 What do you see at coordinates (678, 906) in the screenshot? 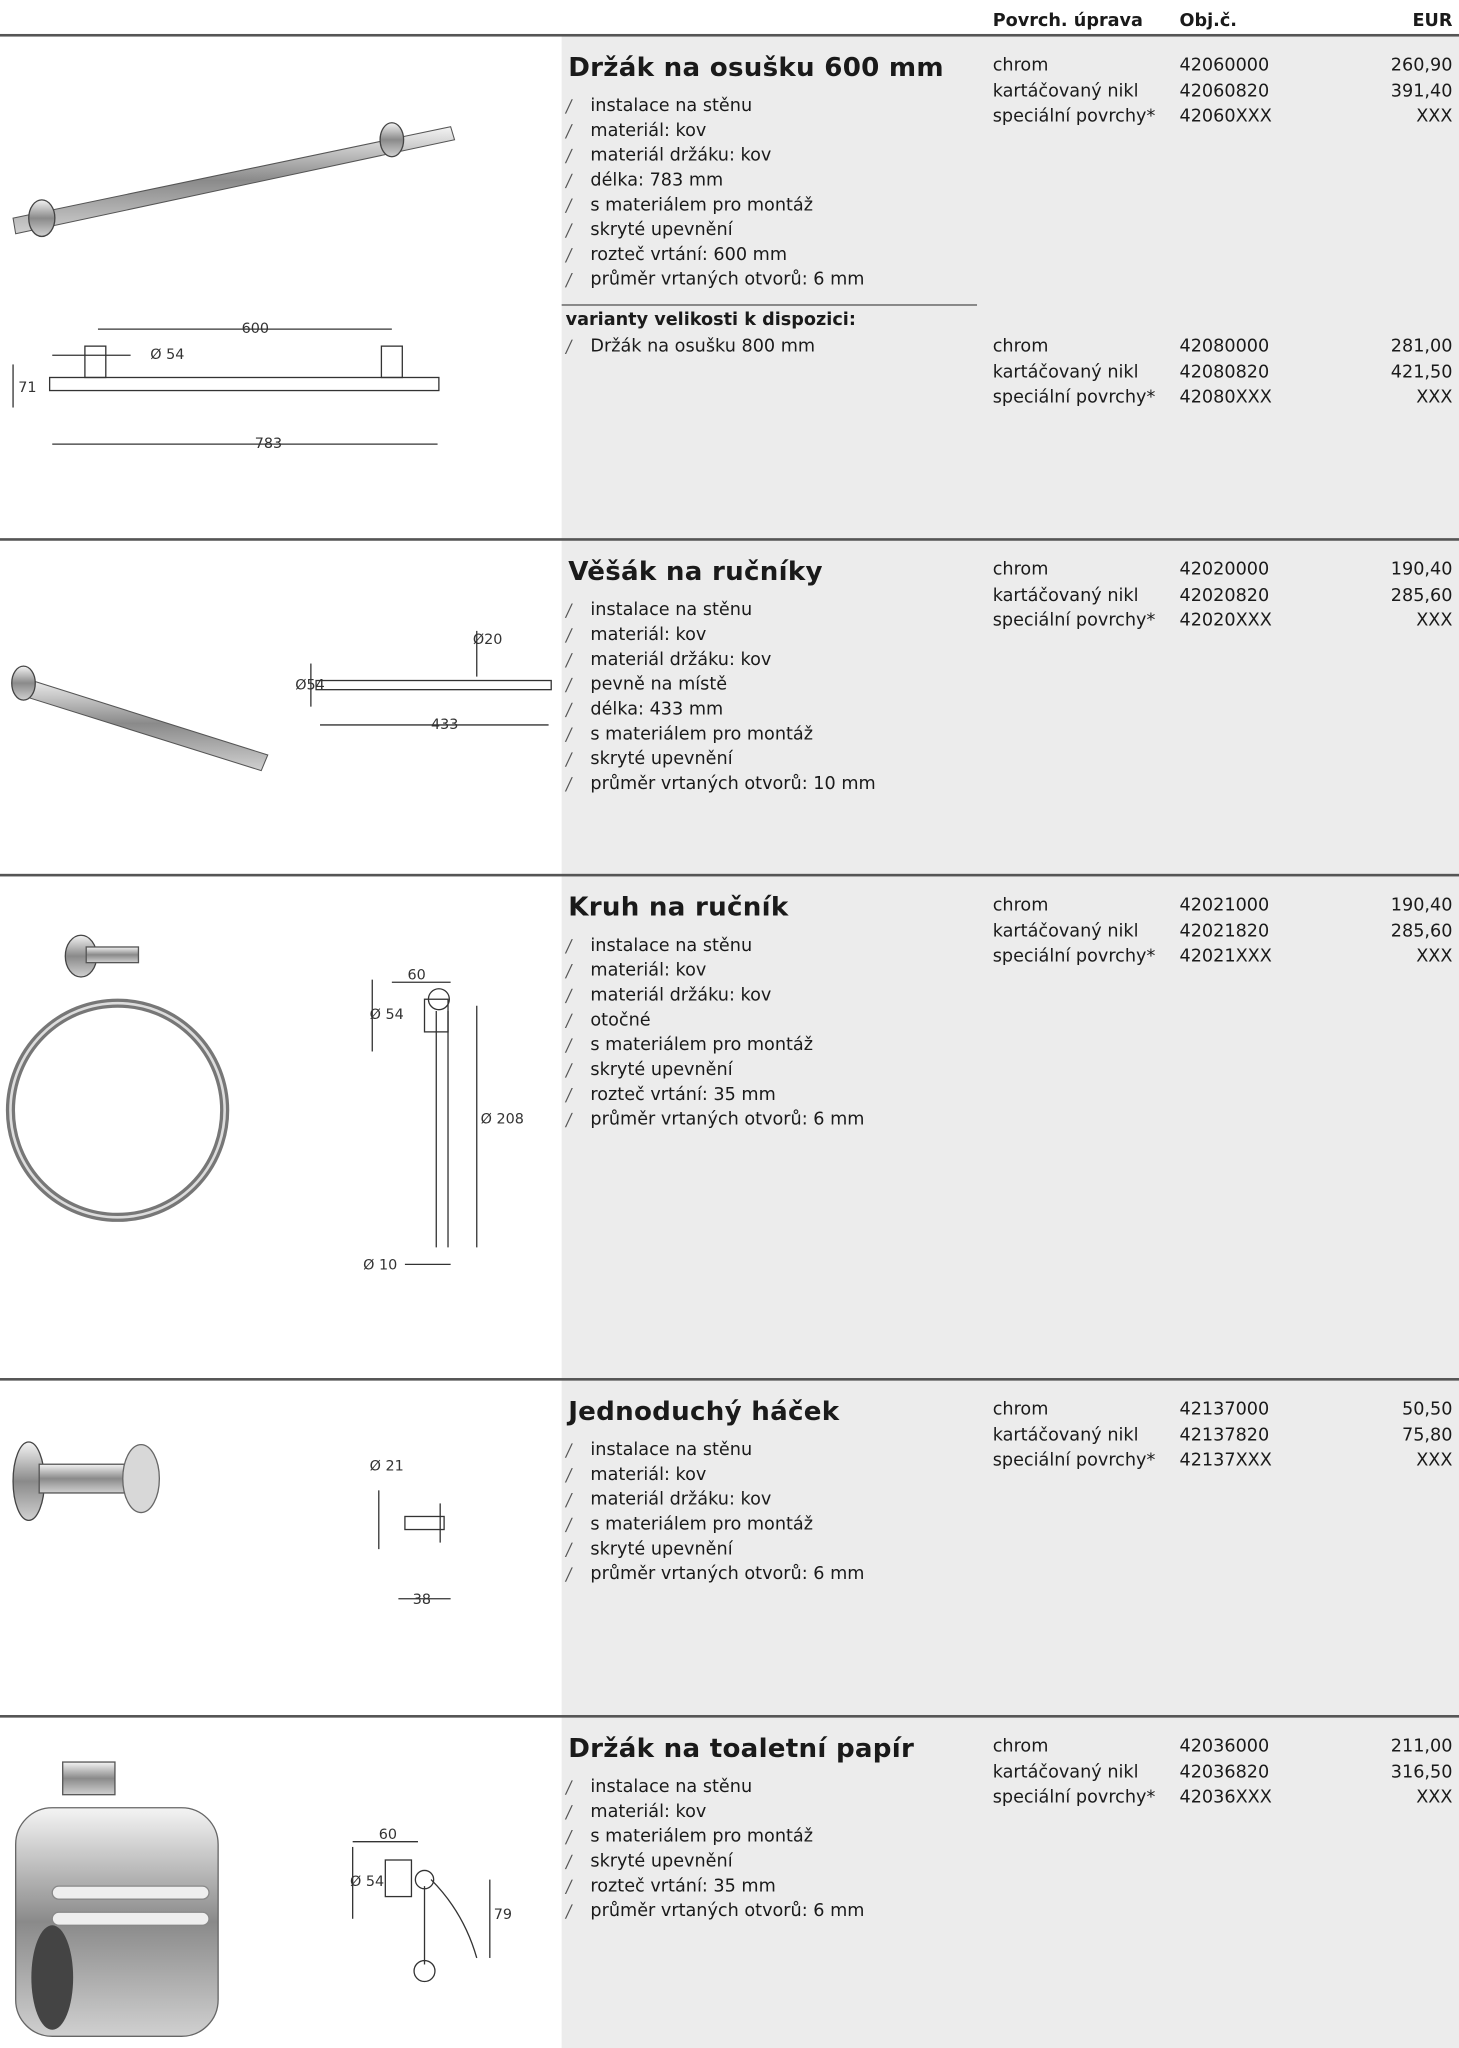
I see `product-title: Kruh na ručník` at bounding box center [678, 906].